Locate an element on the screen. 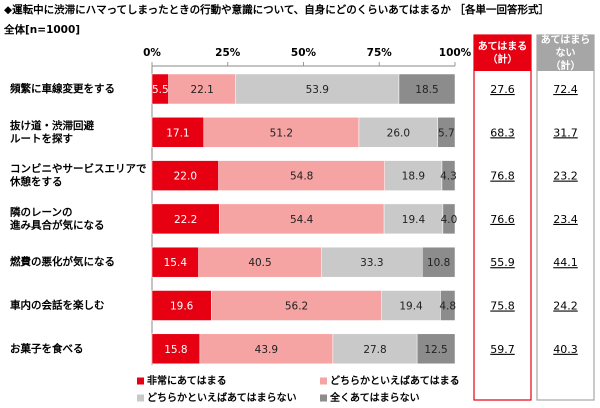 The width and height of the screenshot is (600, 408). category-label: 燃費の悪化が気になる is located at coordinates (62, 261).